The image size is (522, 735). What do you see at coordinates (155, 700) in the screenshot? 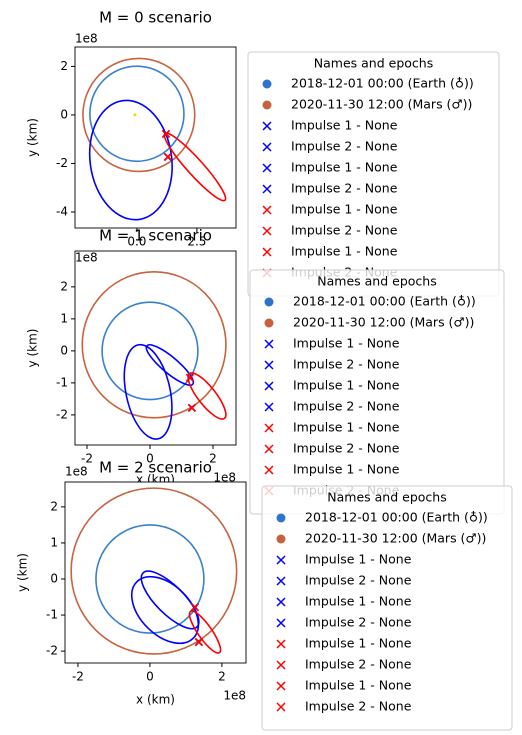
I see `x-axis-label: x (km)` at bounding box center [155, 700].